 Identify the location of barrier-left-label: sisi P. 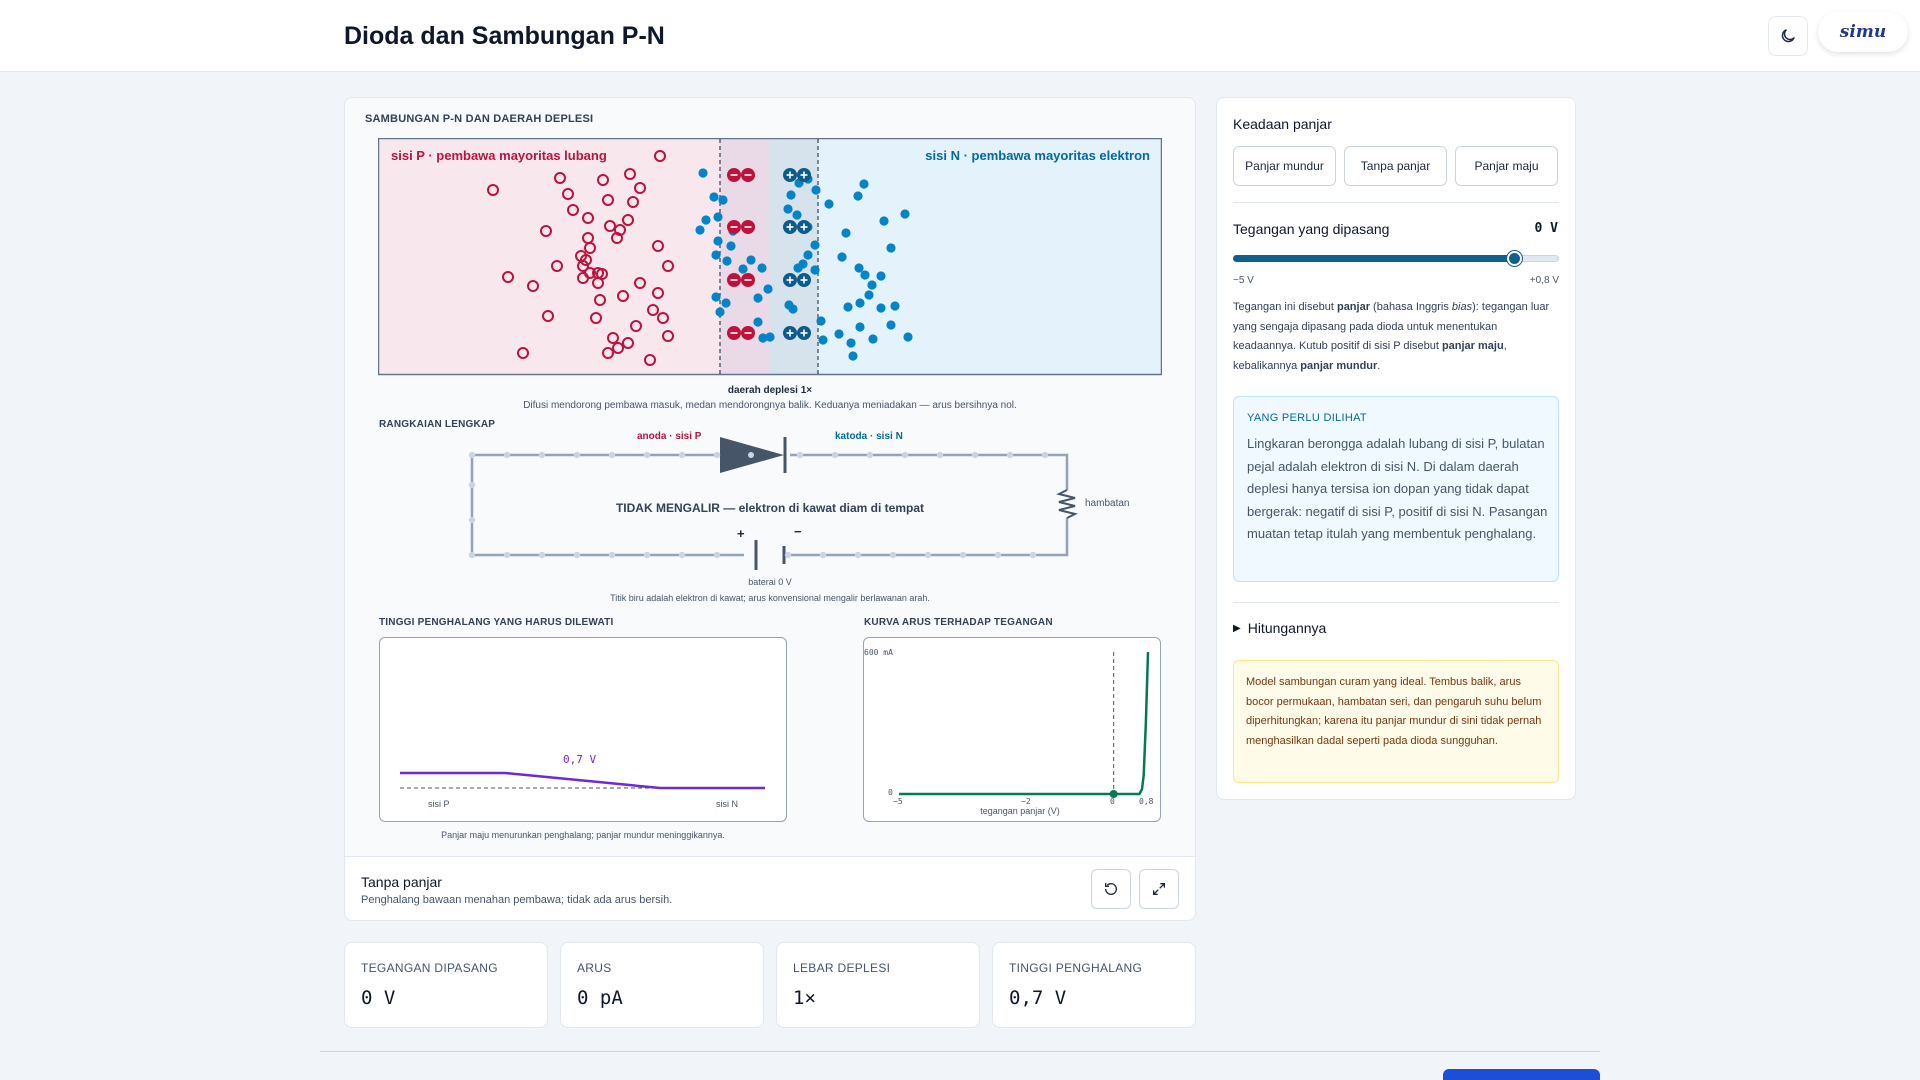
(439, 804).